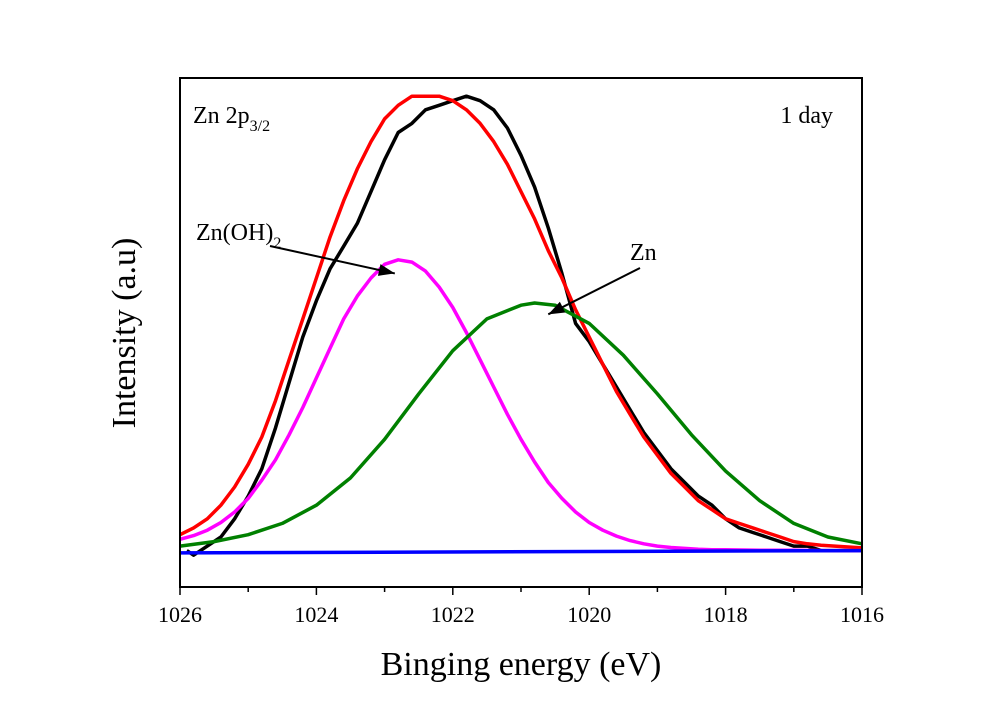 The image size is (1000, 707). I want to click on annotation-zn-oh2-sub: 2, so click(277, 243).